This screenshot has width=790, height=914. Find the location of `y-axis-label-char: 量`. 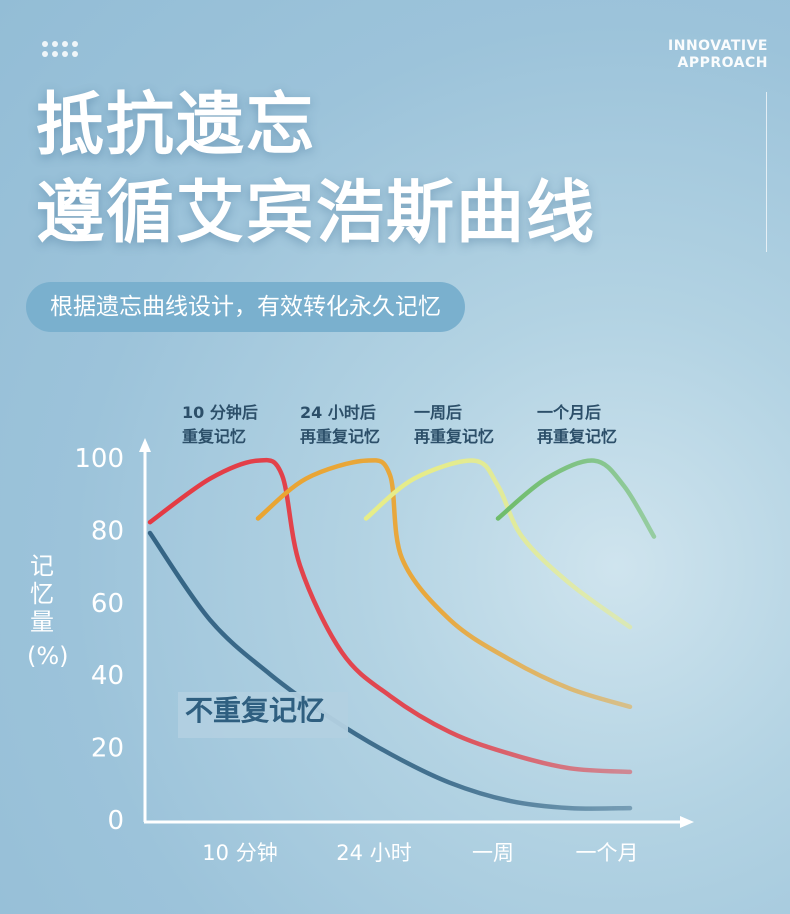

y-axis-label-char: 量 is located at coordinates (42, 622).